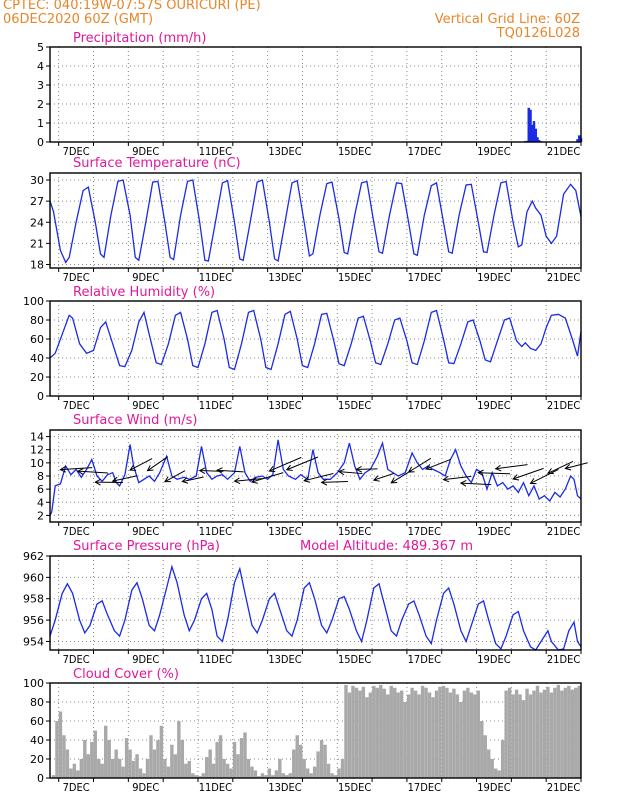 The height and width of the screenshot is (800, 618). Describe the element at coordinates (424, 531) in the screenshot. I see `x-tick-label-3-5: 17DEC` at that location.